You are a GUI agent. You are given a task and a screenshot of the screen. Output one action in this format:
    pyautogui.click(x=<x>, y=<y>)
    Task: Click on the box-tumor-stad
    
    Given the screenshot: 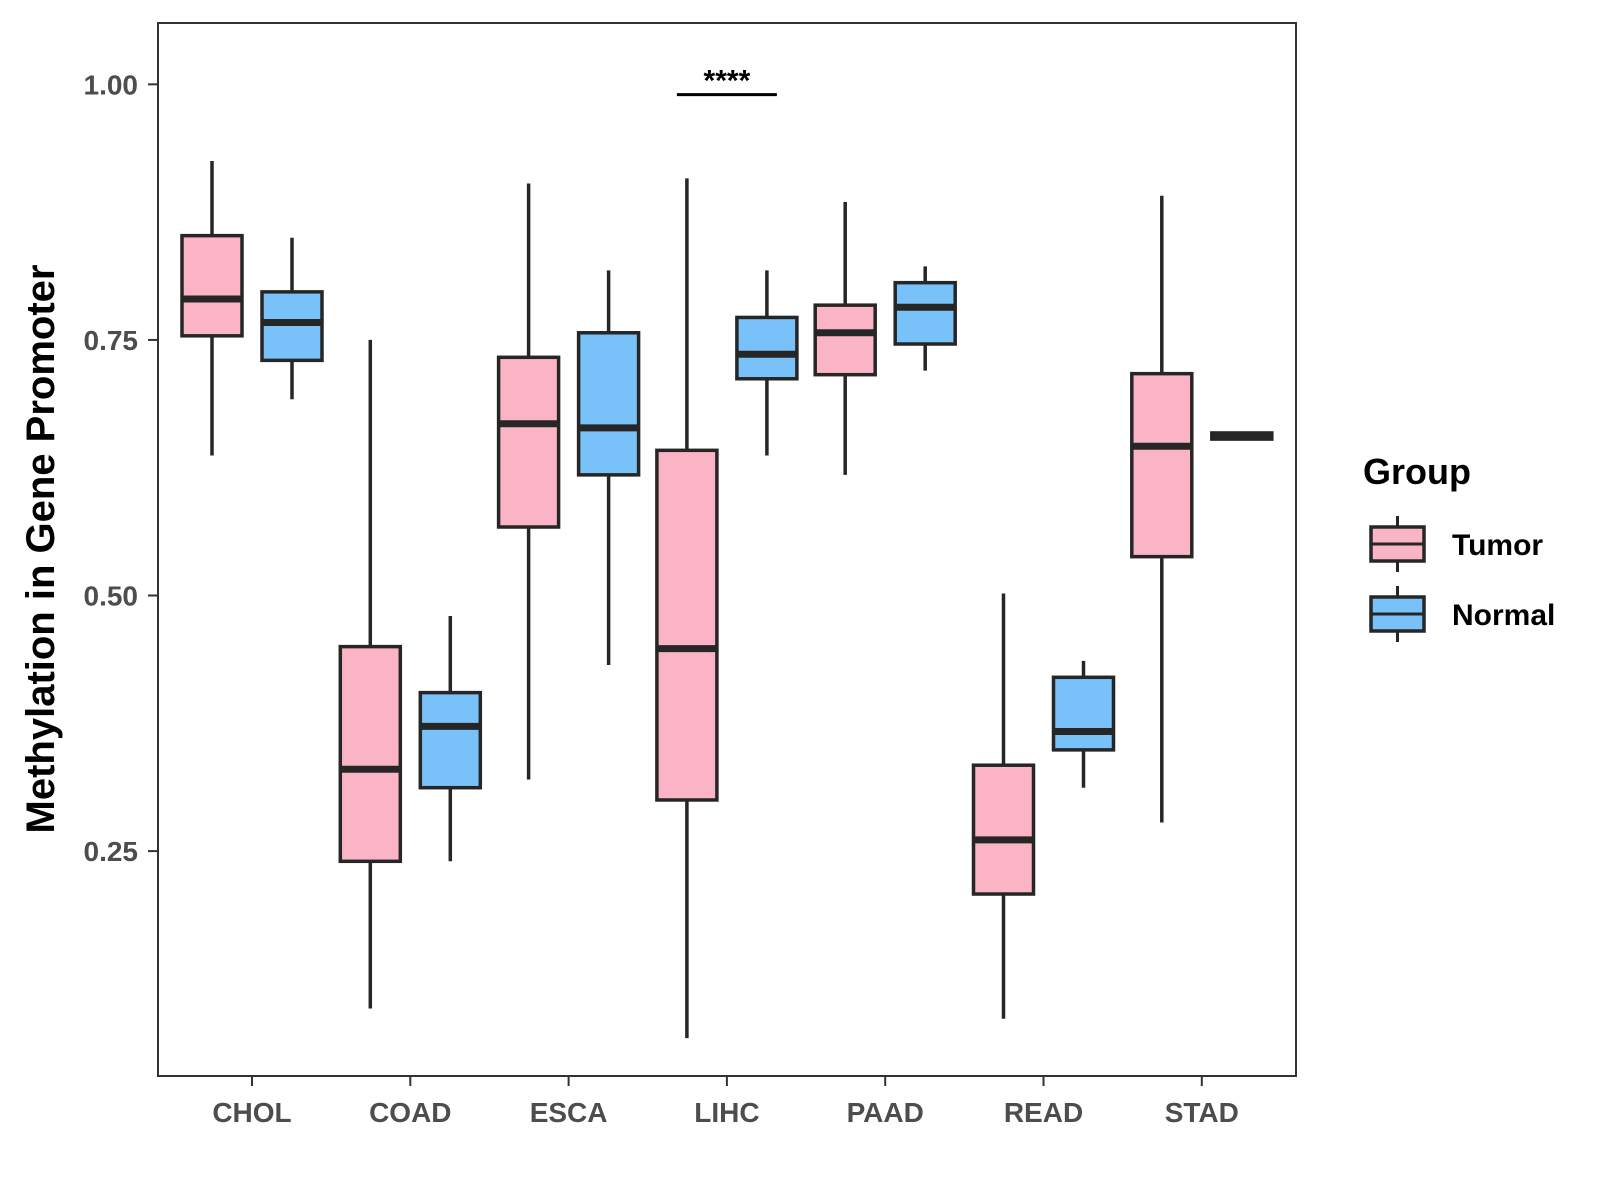 What is the action you would take?
    pyautogui.click(x=1162, y=509)
    